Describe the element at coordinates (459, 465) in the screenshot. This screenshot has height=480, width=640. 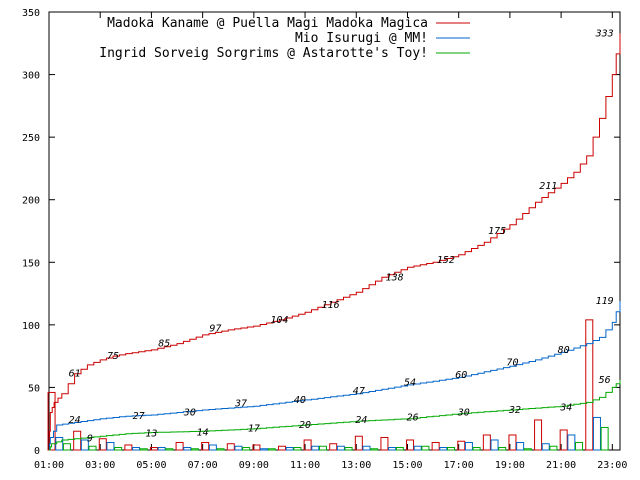
I see `x-tick-label: 17:00` at that location.